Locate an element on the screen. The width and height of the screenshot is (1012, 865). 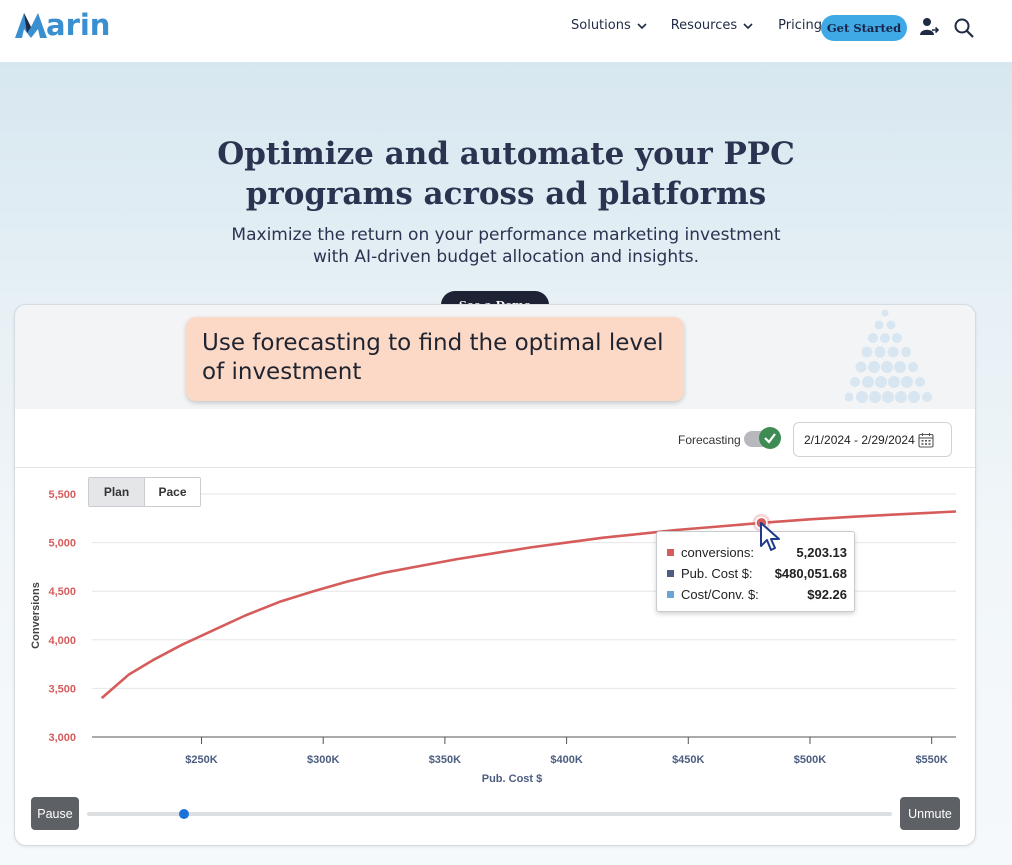
tooltip-row-cost-per-conv: Cost/Conv. $: $92.26 is located at coordinates (757, 594).